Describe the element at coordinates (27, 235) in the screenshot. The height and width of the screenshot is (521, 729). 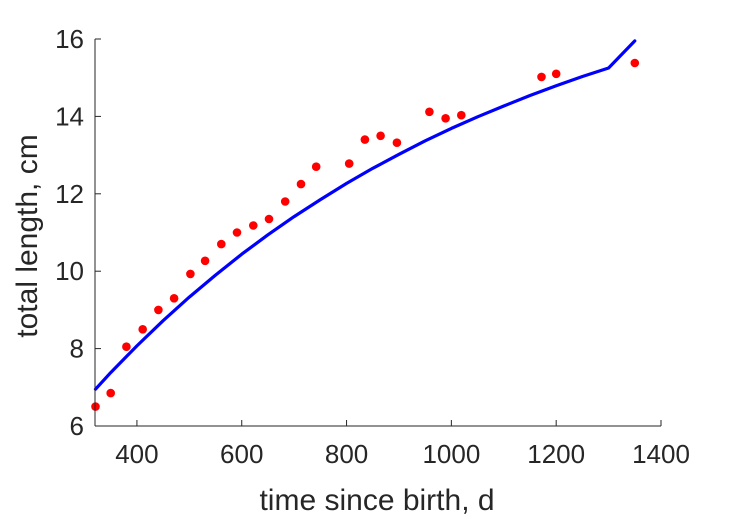
I see `y-axis-label: total length, cm` at that location.